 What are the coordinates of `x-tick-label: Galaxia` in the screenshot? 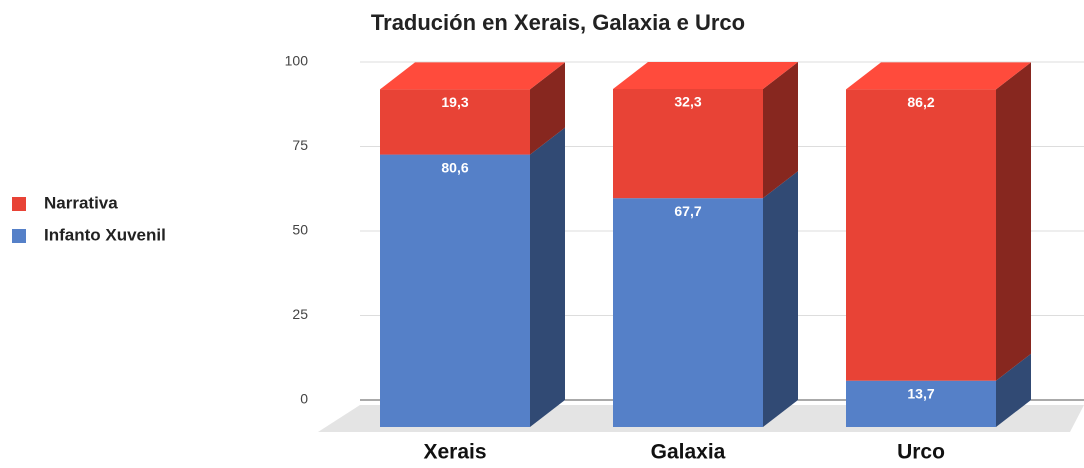 It's located at (688, 452).